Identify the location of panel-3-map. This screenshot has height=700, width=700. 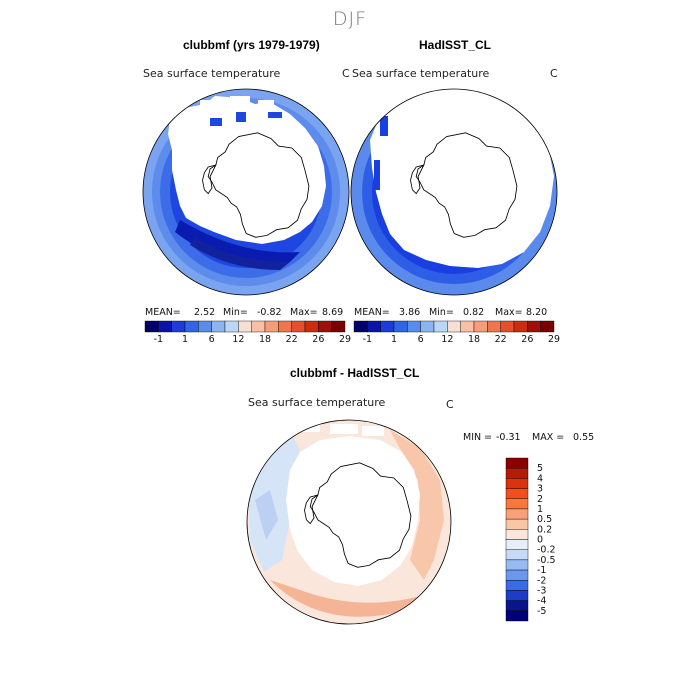
(349, 522).